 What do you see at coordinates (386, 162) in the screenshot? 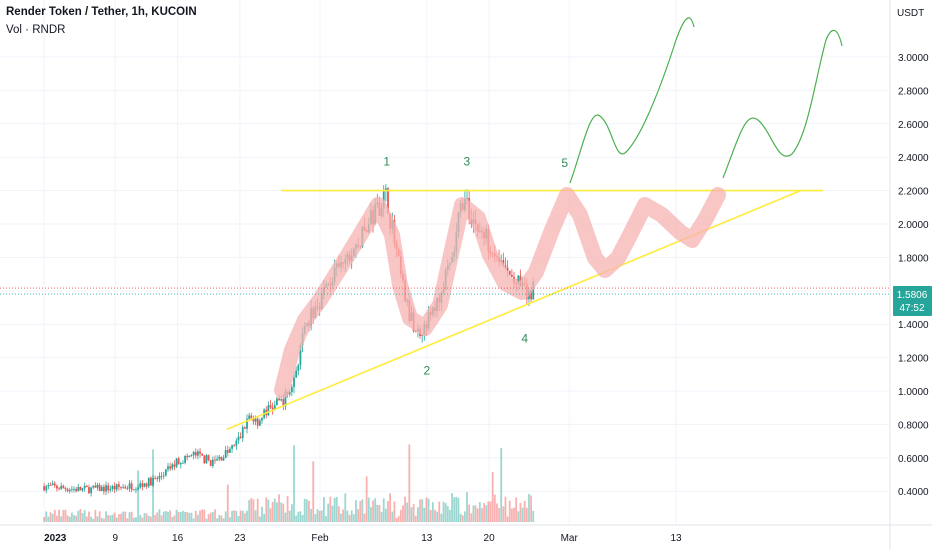
I see `pattern-label: 1` at bounding box center [386, 162].